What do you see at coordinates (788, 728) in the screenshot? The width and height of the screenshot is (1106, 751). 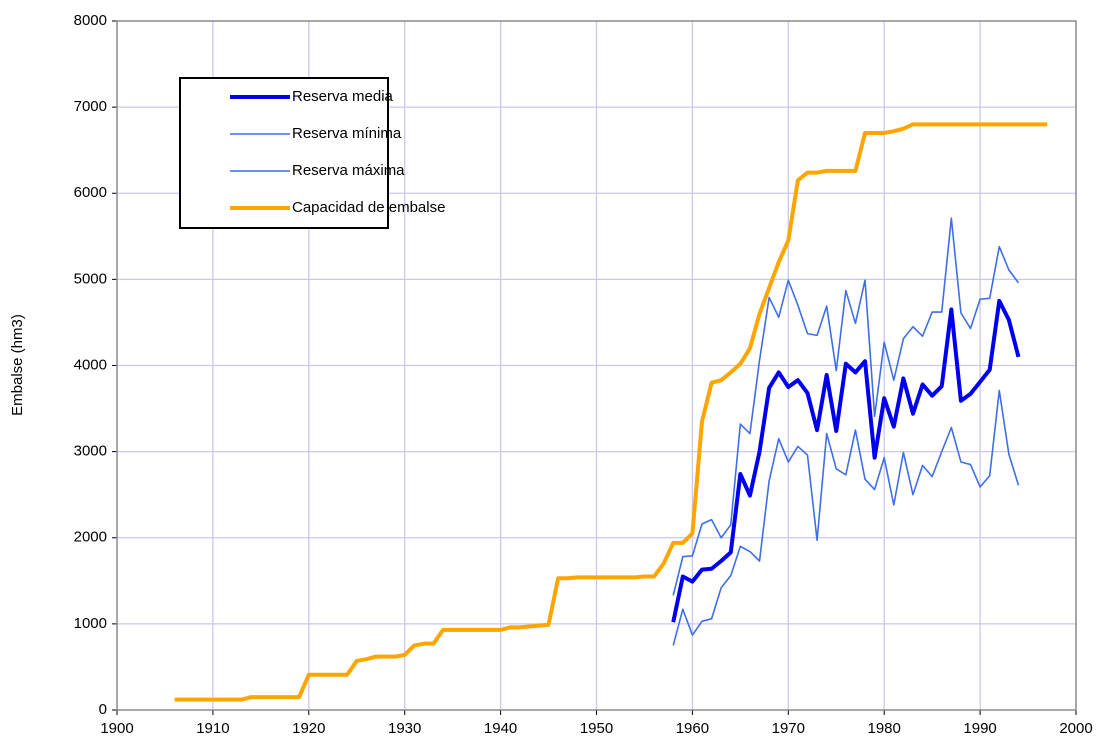 I see `x-tick-label: 1970` at bounding box center [788, 728].